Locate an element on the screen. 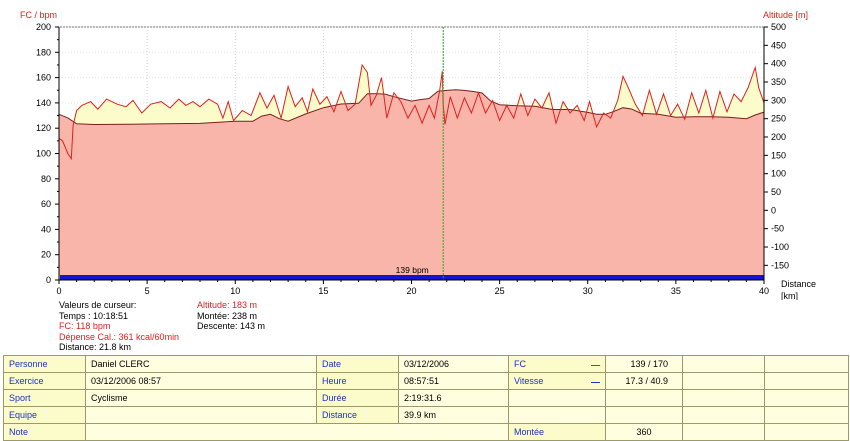 The width and height of the screenshot is (850, 441). distance-value: 39.9 km is located at coordinates (453, 415).